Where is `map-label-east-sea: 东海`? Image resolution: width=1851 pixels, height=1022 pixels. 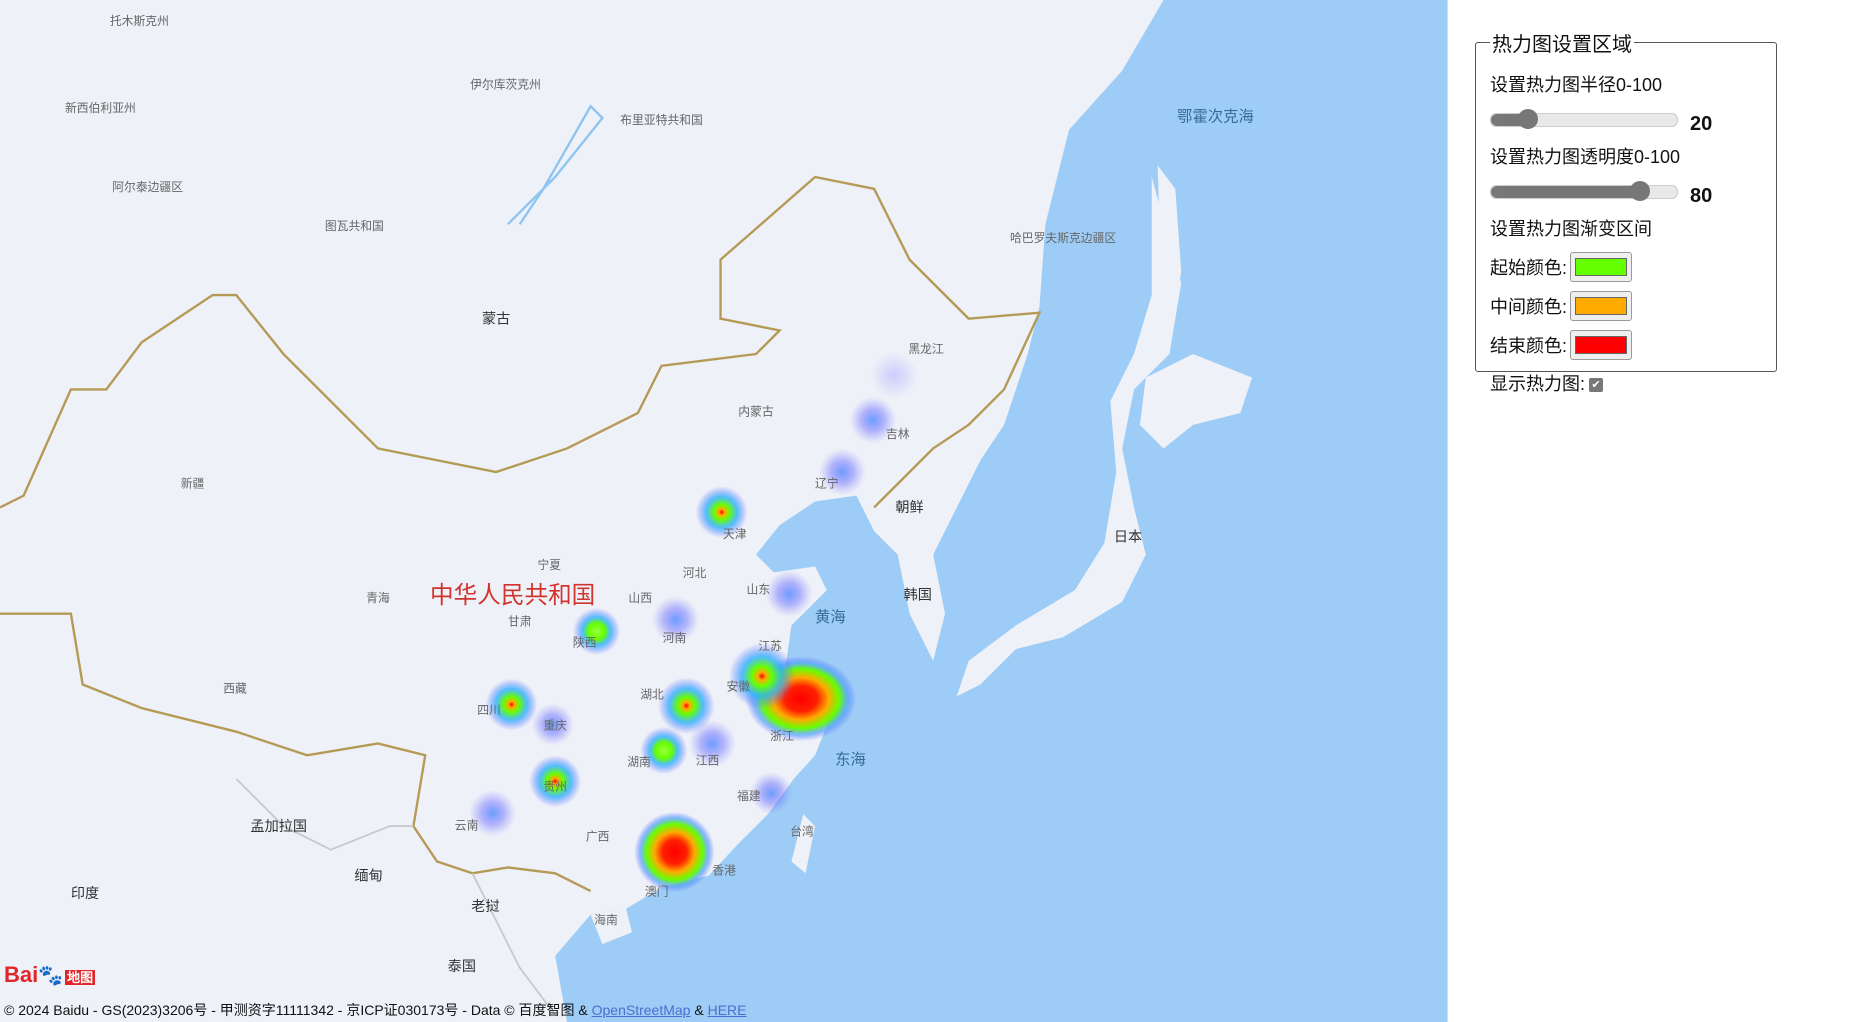
map-label-east-sea: 东海 is located at coordinates (850, 760).